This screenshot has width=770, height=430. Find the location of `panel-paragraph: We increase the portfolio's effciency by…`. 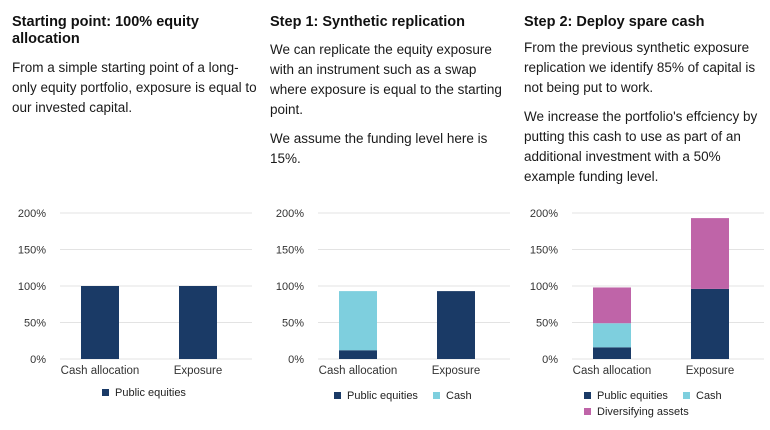

panel-paragraph: We increase the portfolio's effciency by… is located at coordinates (641, 146).